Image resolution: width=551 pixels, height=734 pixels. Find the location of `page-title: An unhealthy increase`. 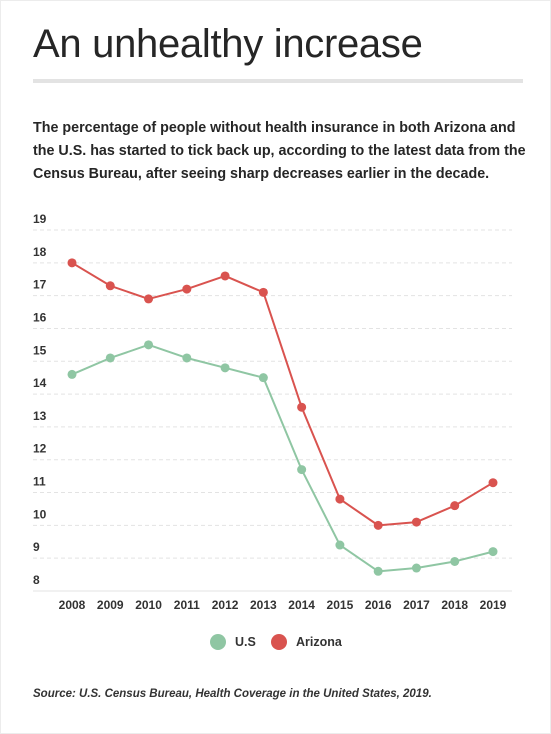

page-title: An unhealthy increase is located at coordinates (228, 44).